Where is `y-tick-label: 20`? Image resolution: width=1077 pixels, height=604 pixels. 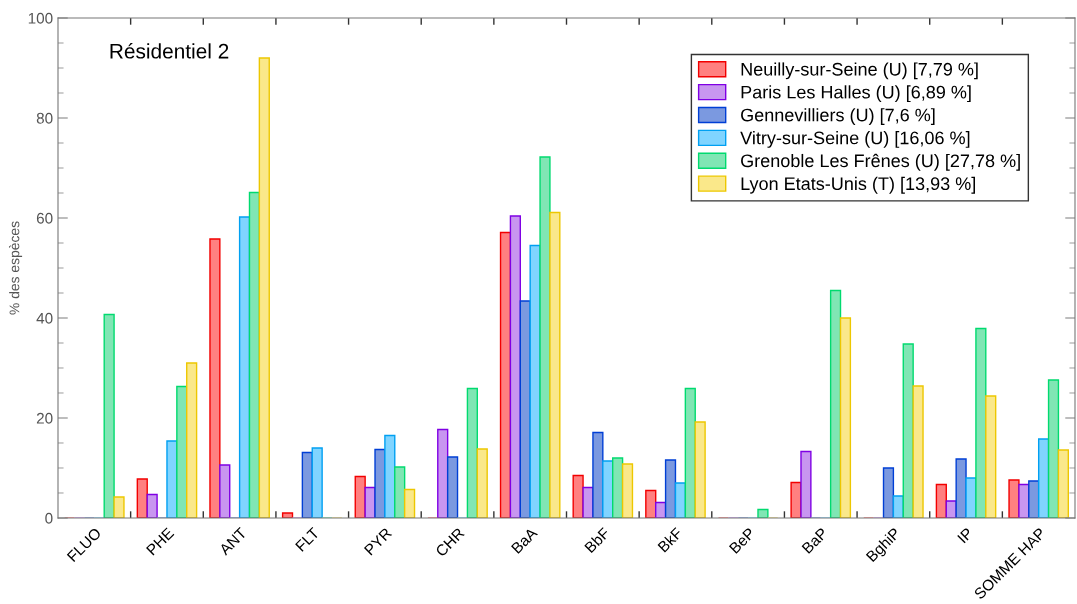 y-tick-label: 20 is located at coordinates (44, 418).